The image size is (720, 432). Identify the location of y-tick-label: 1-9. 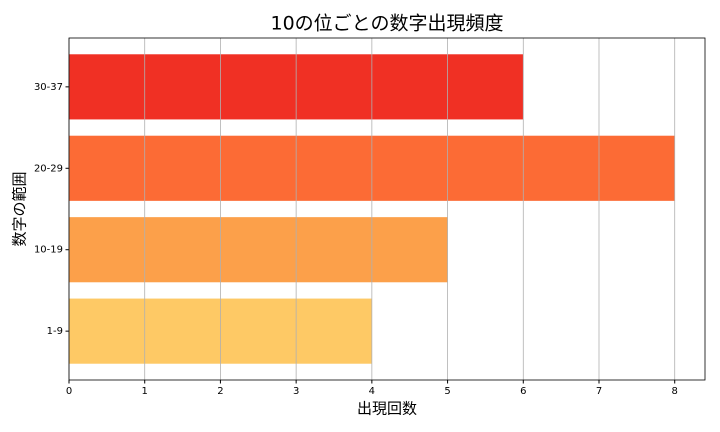
(55, 331).